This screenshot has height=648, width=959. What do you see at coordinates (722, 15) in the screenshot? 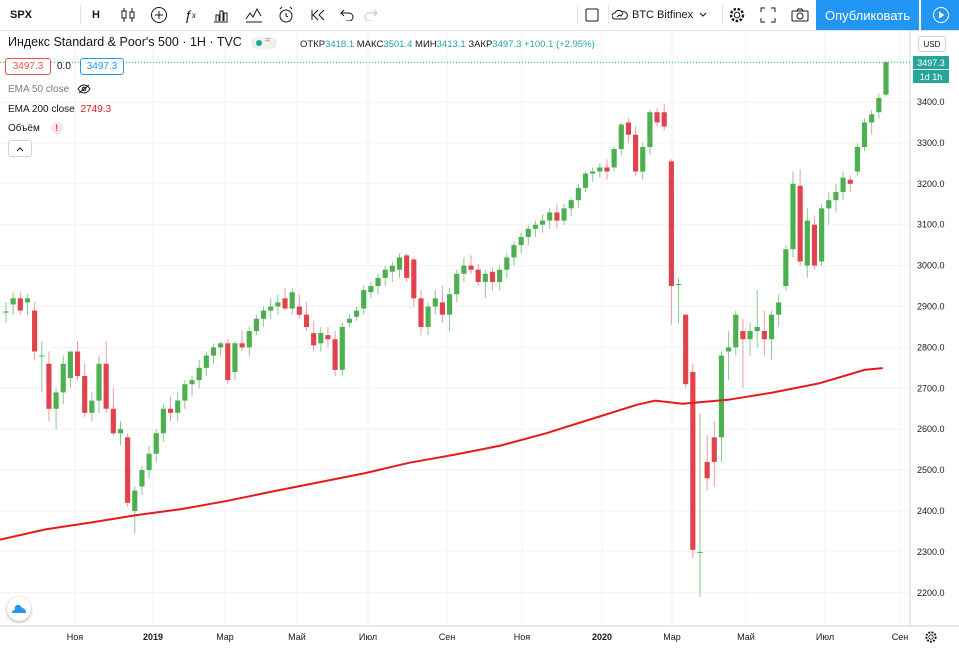
I see `toolbar-divider` at bounding box center [722, 15].